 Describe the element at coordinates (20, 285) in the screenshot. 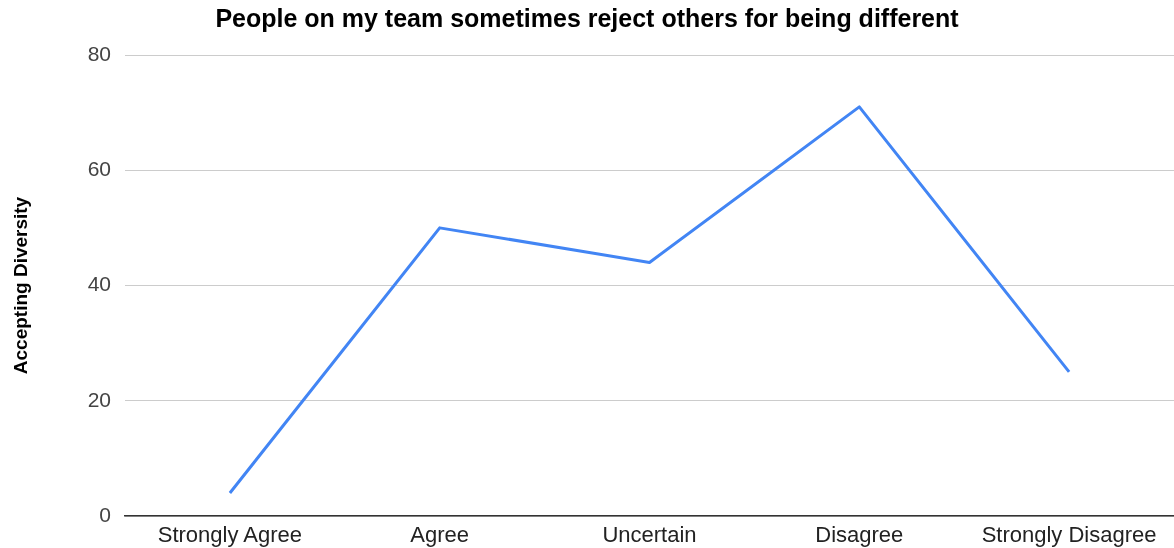

I see `y-axis-title: Accepting Diversity` at that location.